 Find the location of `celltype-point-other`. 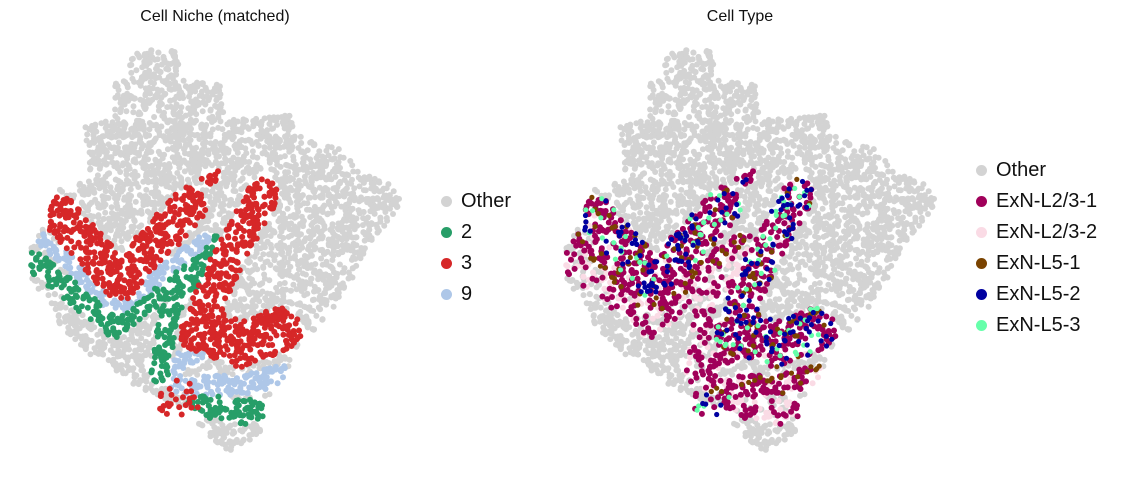

celltype-point-other is located at coordinates (787, 151).